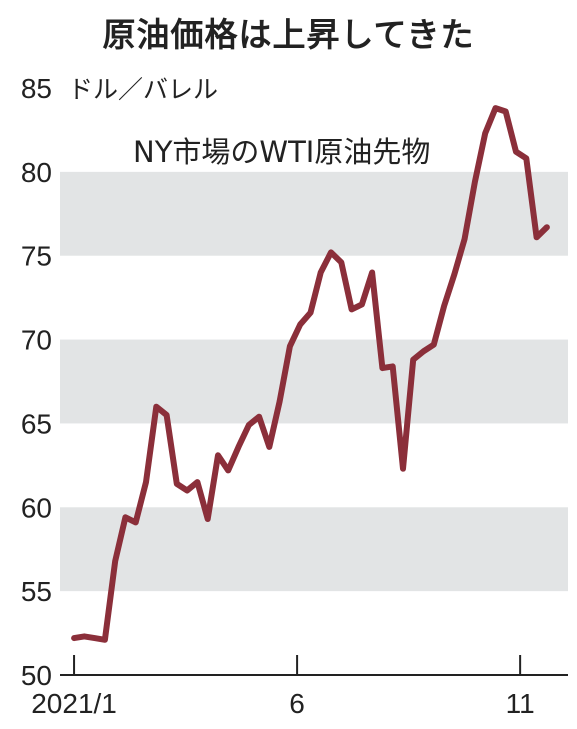 This screenshot has height=729, width=577. I want to click on y-tick-labels: 50 55 60 65 70 75 80 85, so click(36, 382).